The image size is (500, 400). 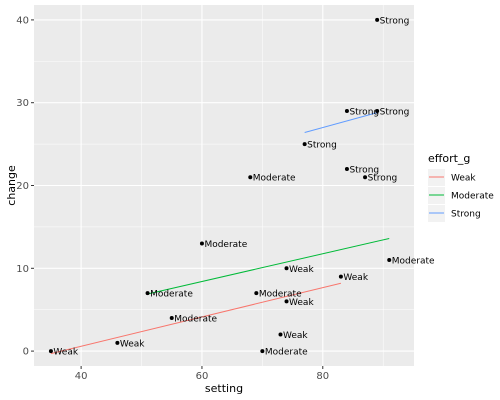 What do you see at coordinates (22, 186) in the screenshot?
I see `y-tick-label: 20` at bounding box center [22, 186].